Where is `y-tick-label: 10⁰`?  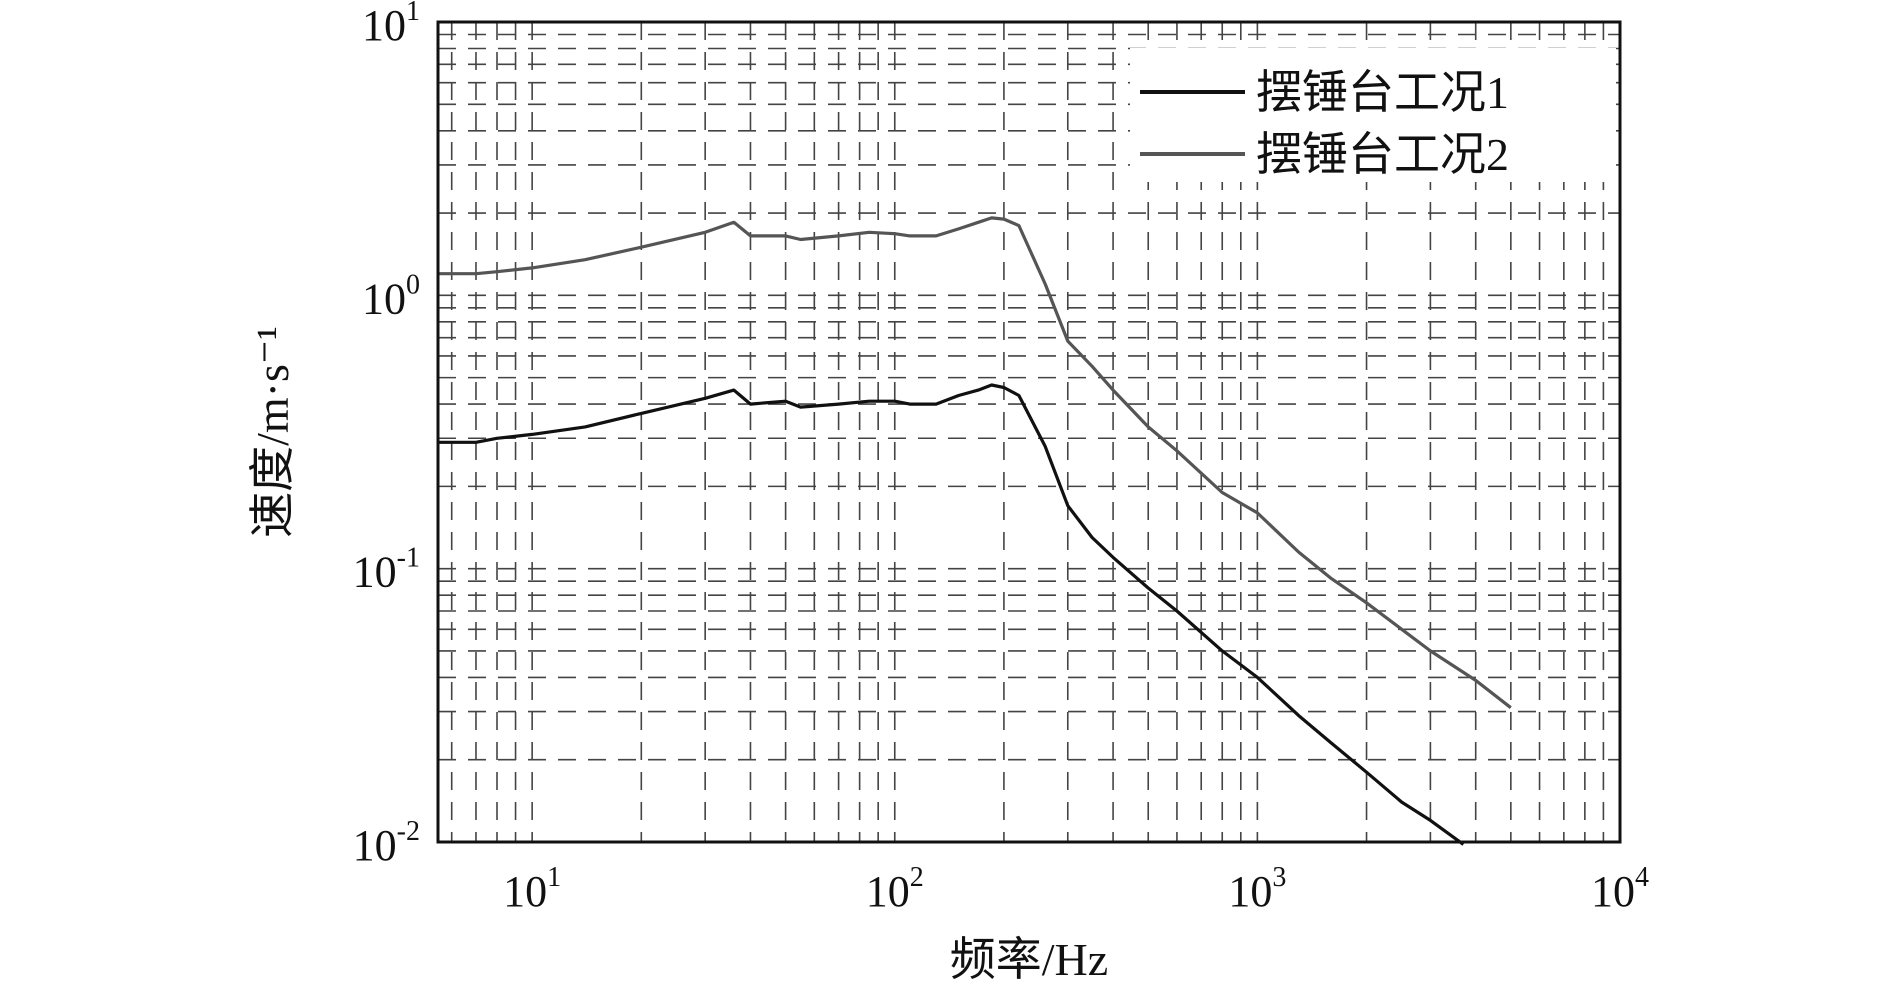
y-tick-label: 10⁰ is located at coordinates (391, 296).